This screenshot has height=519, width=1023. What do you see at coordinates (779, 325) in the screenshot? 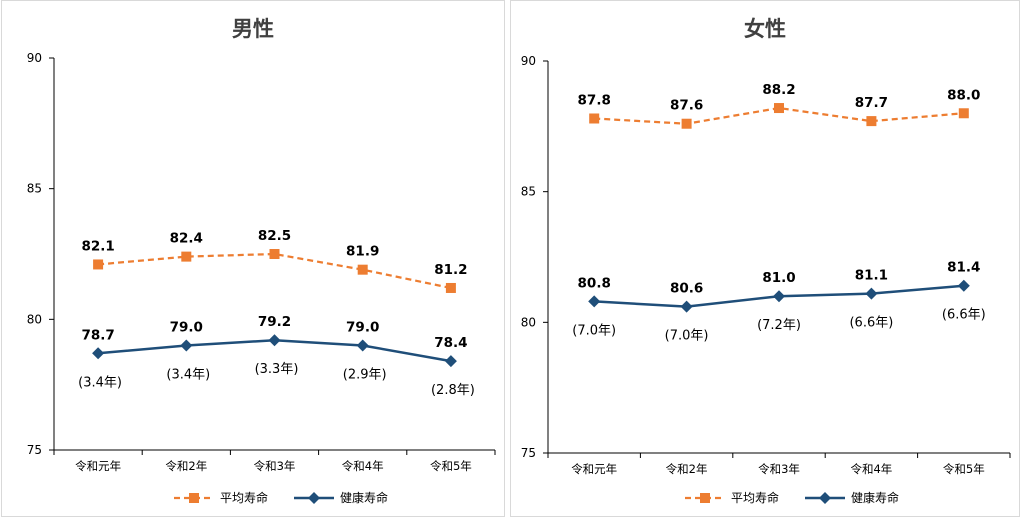
I see `gap-note-label: (7.2年)` at bounding box center [779, 325].